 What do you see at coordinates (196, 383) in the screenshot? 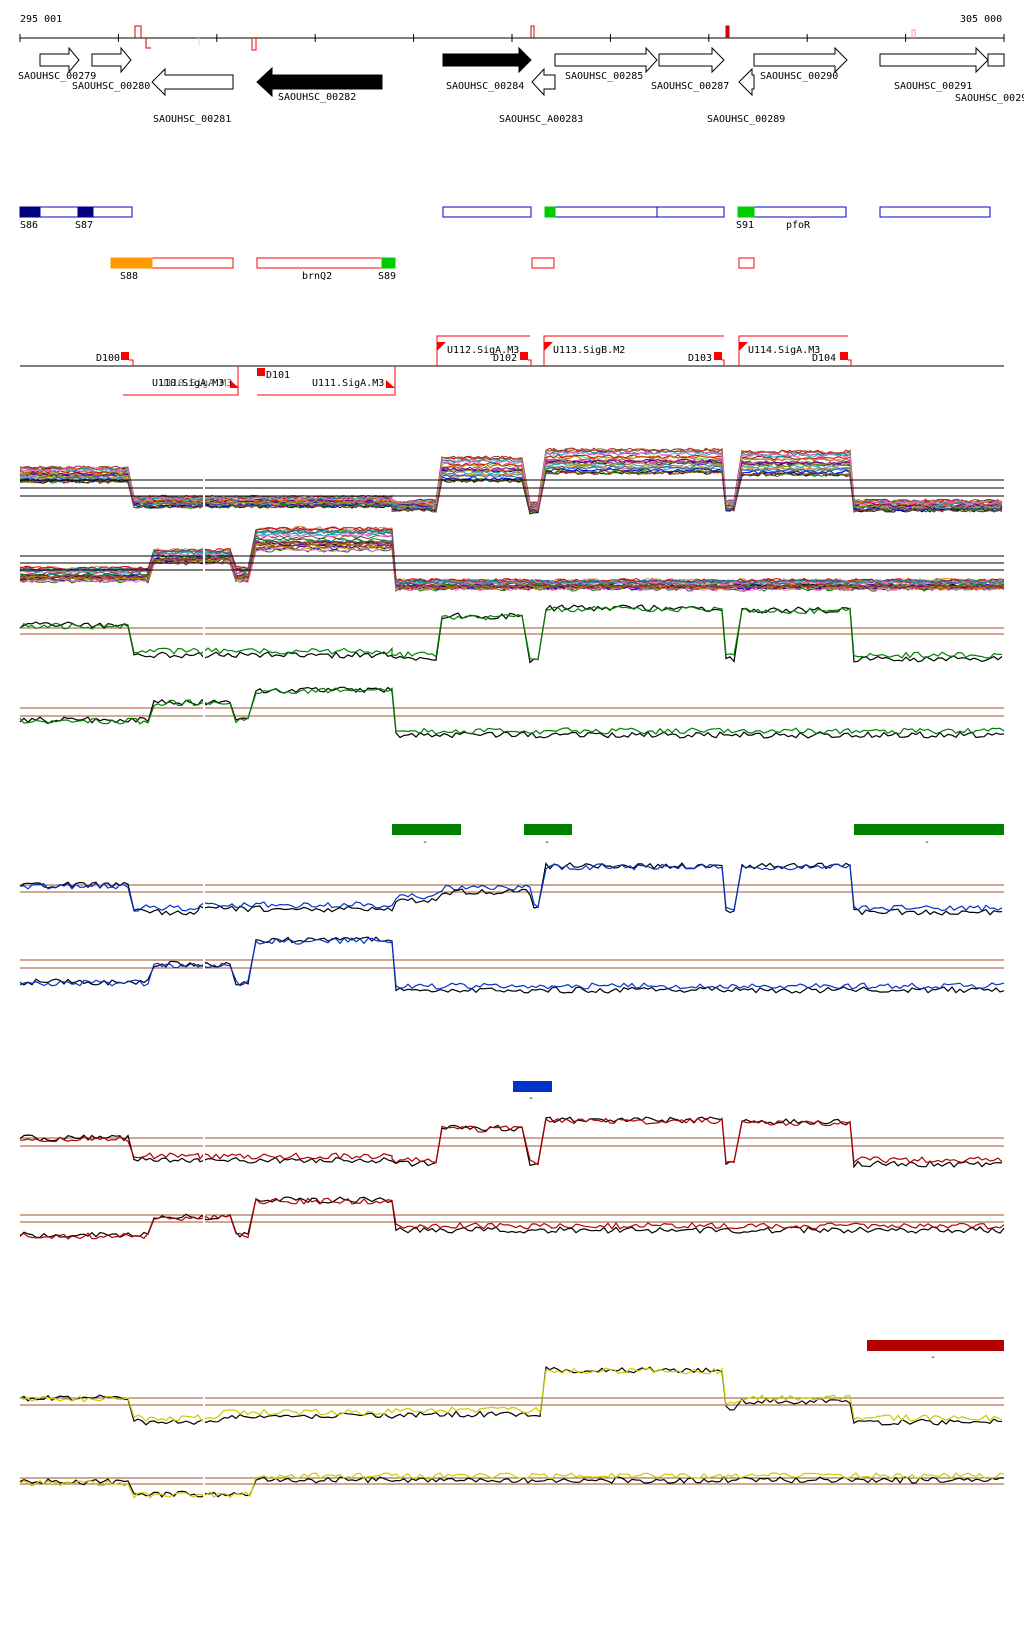
I see `tss-label-overlap: U110.SigA.M3` at bounding box center [196, 383].